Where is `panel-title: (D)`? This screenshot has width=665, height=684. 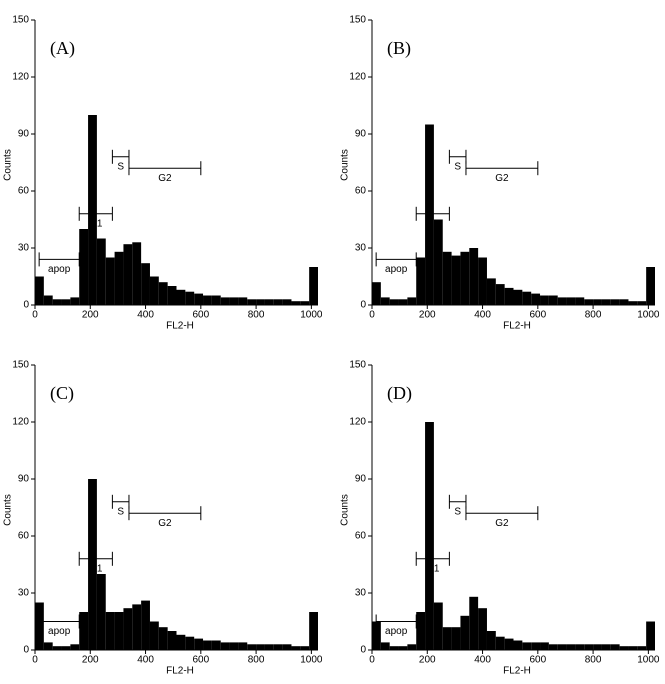
panel-title: (D) is located at coordinates (399, 393).